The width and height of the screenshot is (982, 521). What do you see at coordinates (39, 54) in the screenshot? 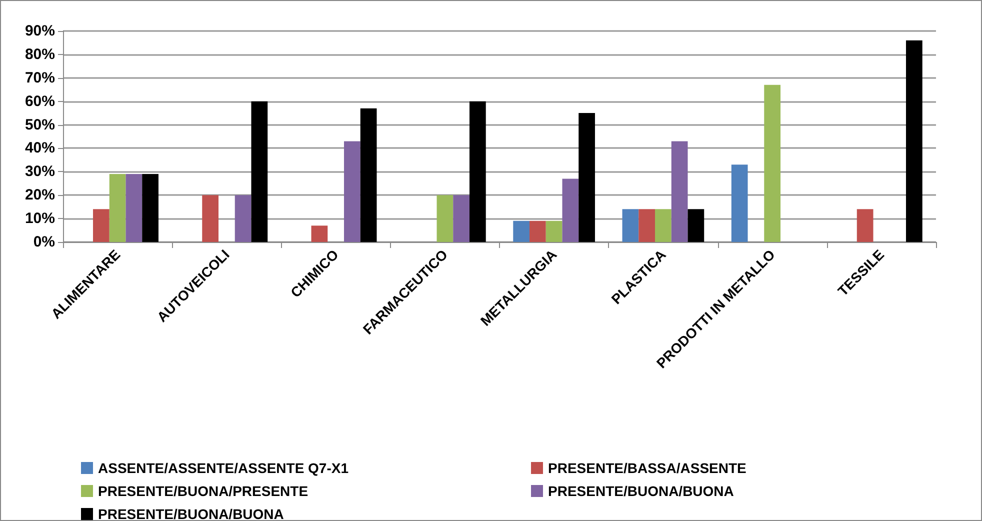
I see `y-tick-label: 80%` at bounding box center [39, 54].